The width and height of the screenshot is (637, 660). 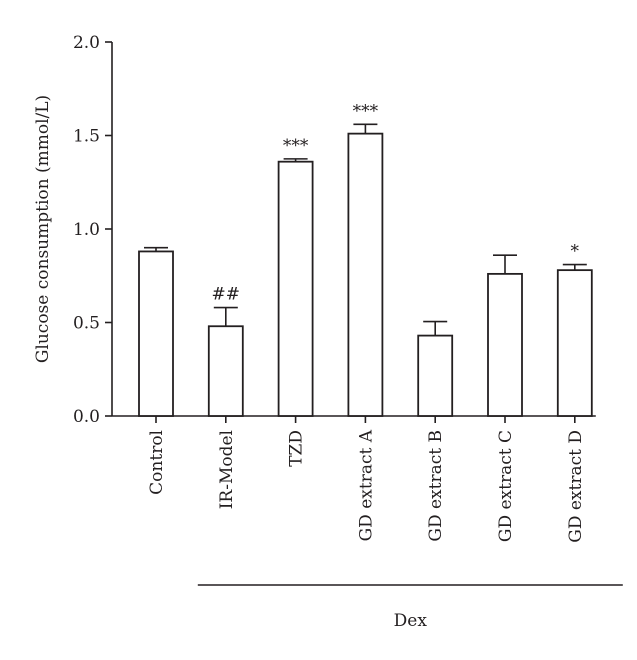 I want to click on y-tick-label: 0.5, so click(x=86, y=324).